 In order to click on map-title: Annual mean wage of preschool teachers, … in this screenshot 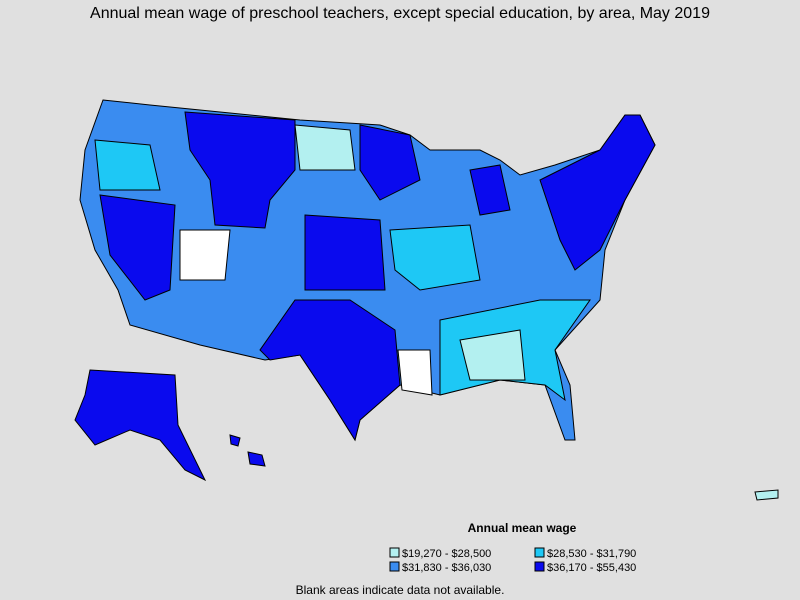, I will do `click(400, 13)`.